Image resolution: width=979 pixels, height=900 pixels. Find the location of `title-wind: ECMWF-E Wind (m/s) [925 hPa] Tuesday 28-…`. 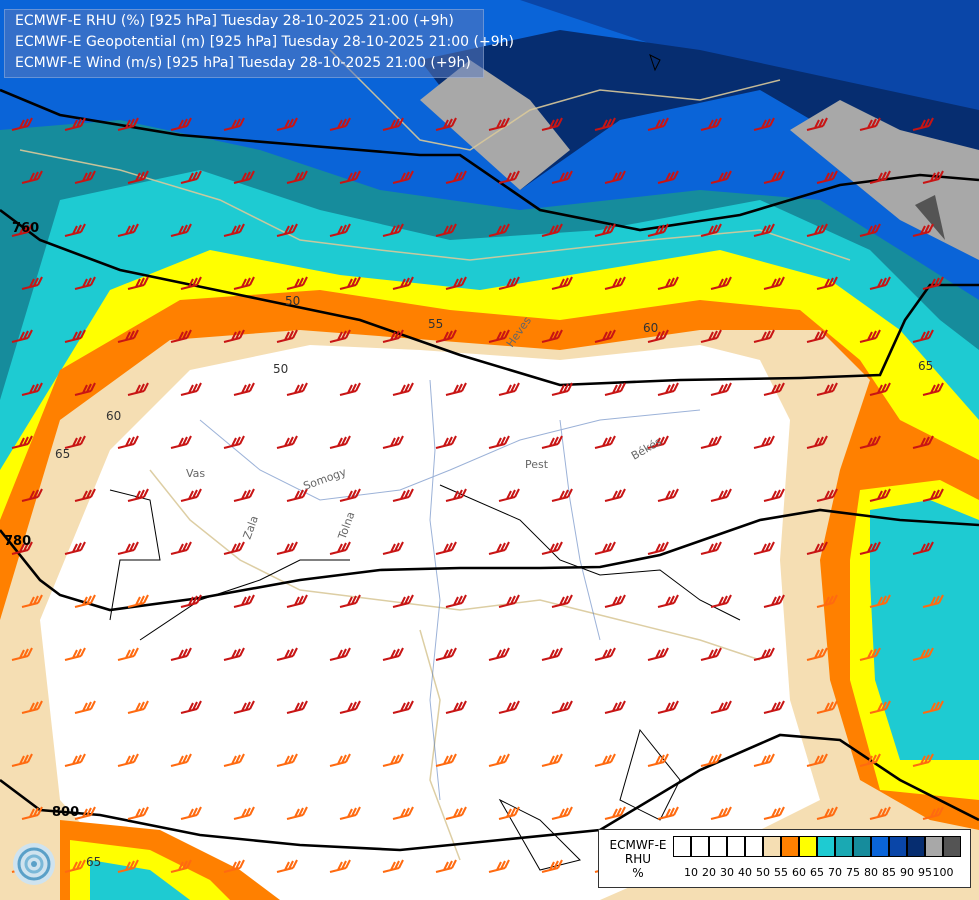

title-wind: ECMWF-E Wind (m/s) [925 hPa] Tuesday 28-… is located at coordinates (243, 63).